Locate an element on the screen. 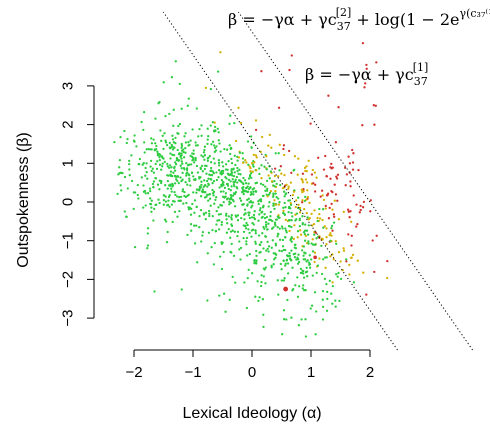 This screenshot has height=427, width=490. y-axis-title: Outspokenness (β) is located at coordinates (23, 199).